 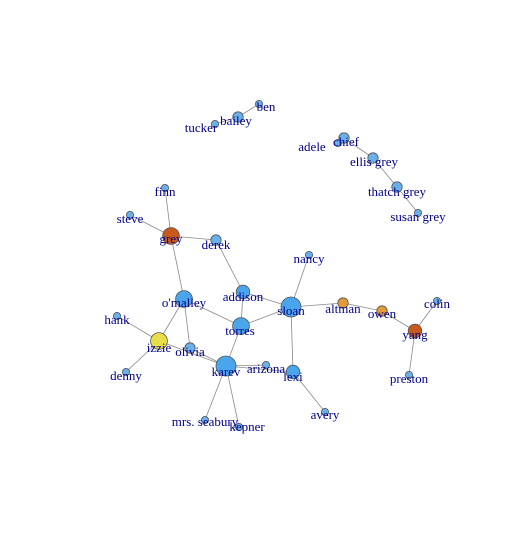 I want to click on node-torres, so click(x=241, y=326).